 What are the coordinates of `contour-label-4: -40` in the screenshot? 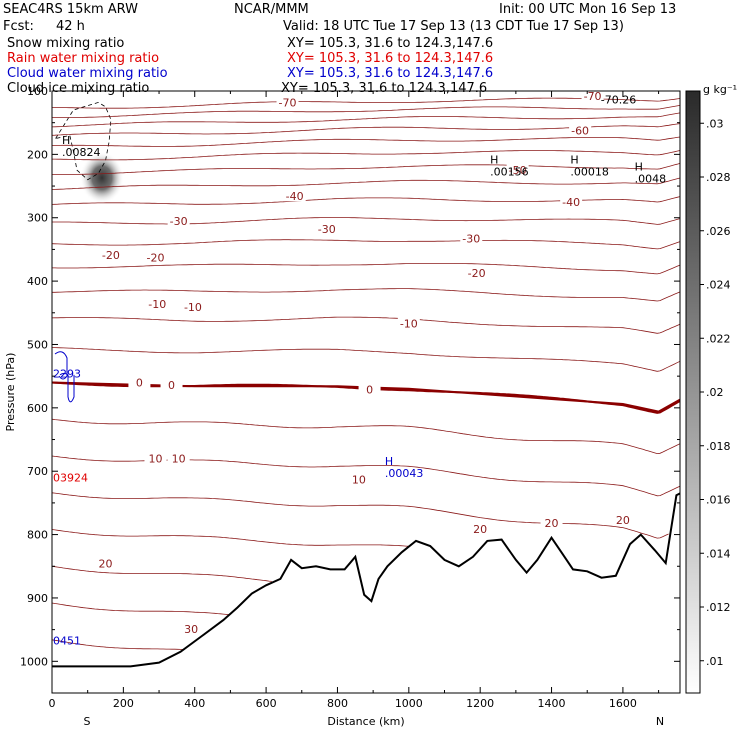 It's located at (295, 196).